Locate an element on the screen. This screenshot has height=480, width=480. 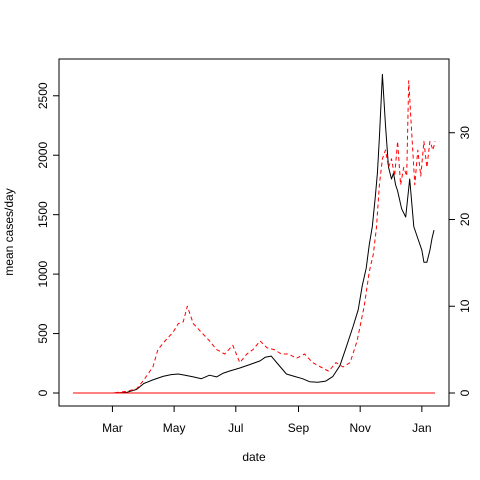
x-axis-label: date is located at coordinates (254, 457).